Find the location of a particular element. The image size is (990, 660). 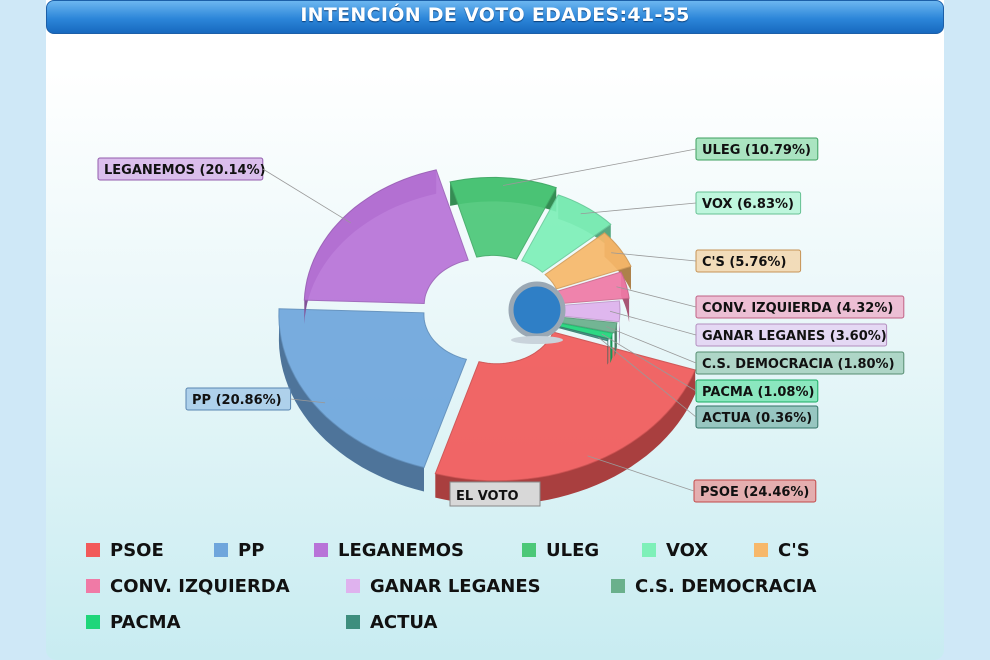

slice-side-actua is located at coordinates (608, 351).